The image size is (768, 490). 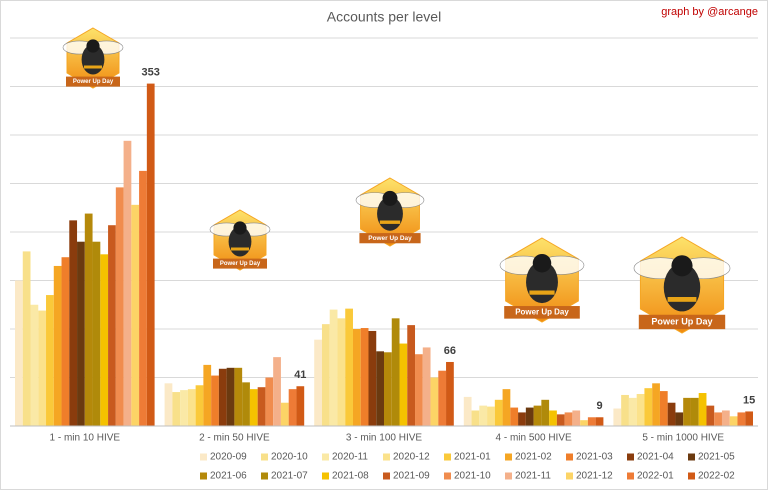 What do you see at coordinates (655, 457) in the screenshot?
I see `legend-label: 2021-04` at bounding box center [655, 457].